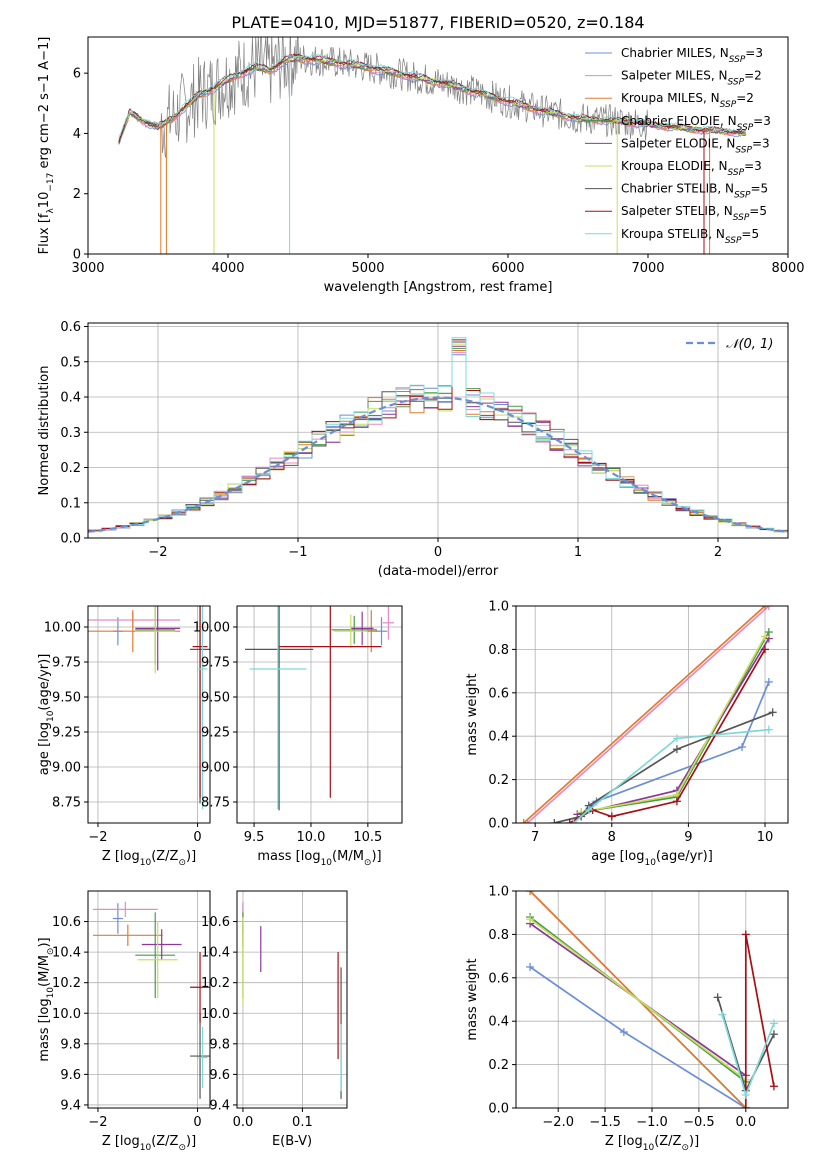  What do you see at coordinates (676, 801) in the screenshot?
I see `weights_vs_age-marker-salpeter_stelib` at bounding box center [676, 801].